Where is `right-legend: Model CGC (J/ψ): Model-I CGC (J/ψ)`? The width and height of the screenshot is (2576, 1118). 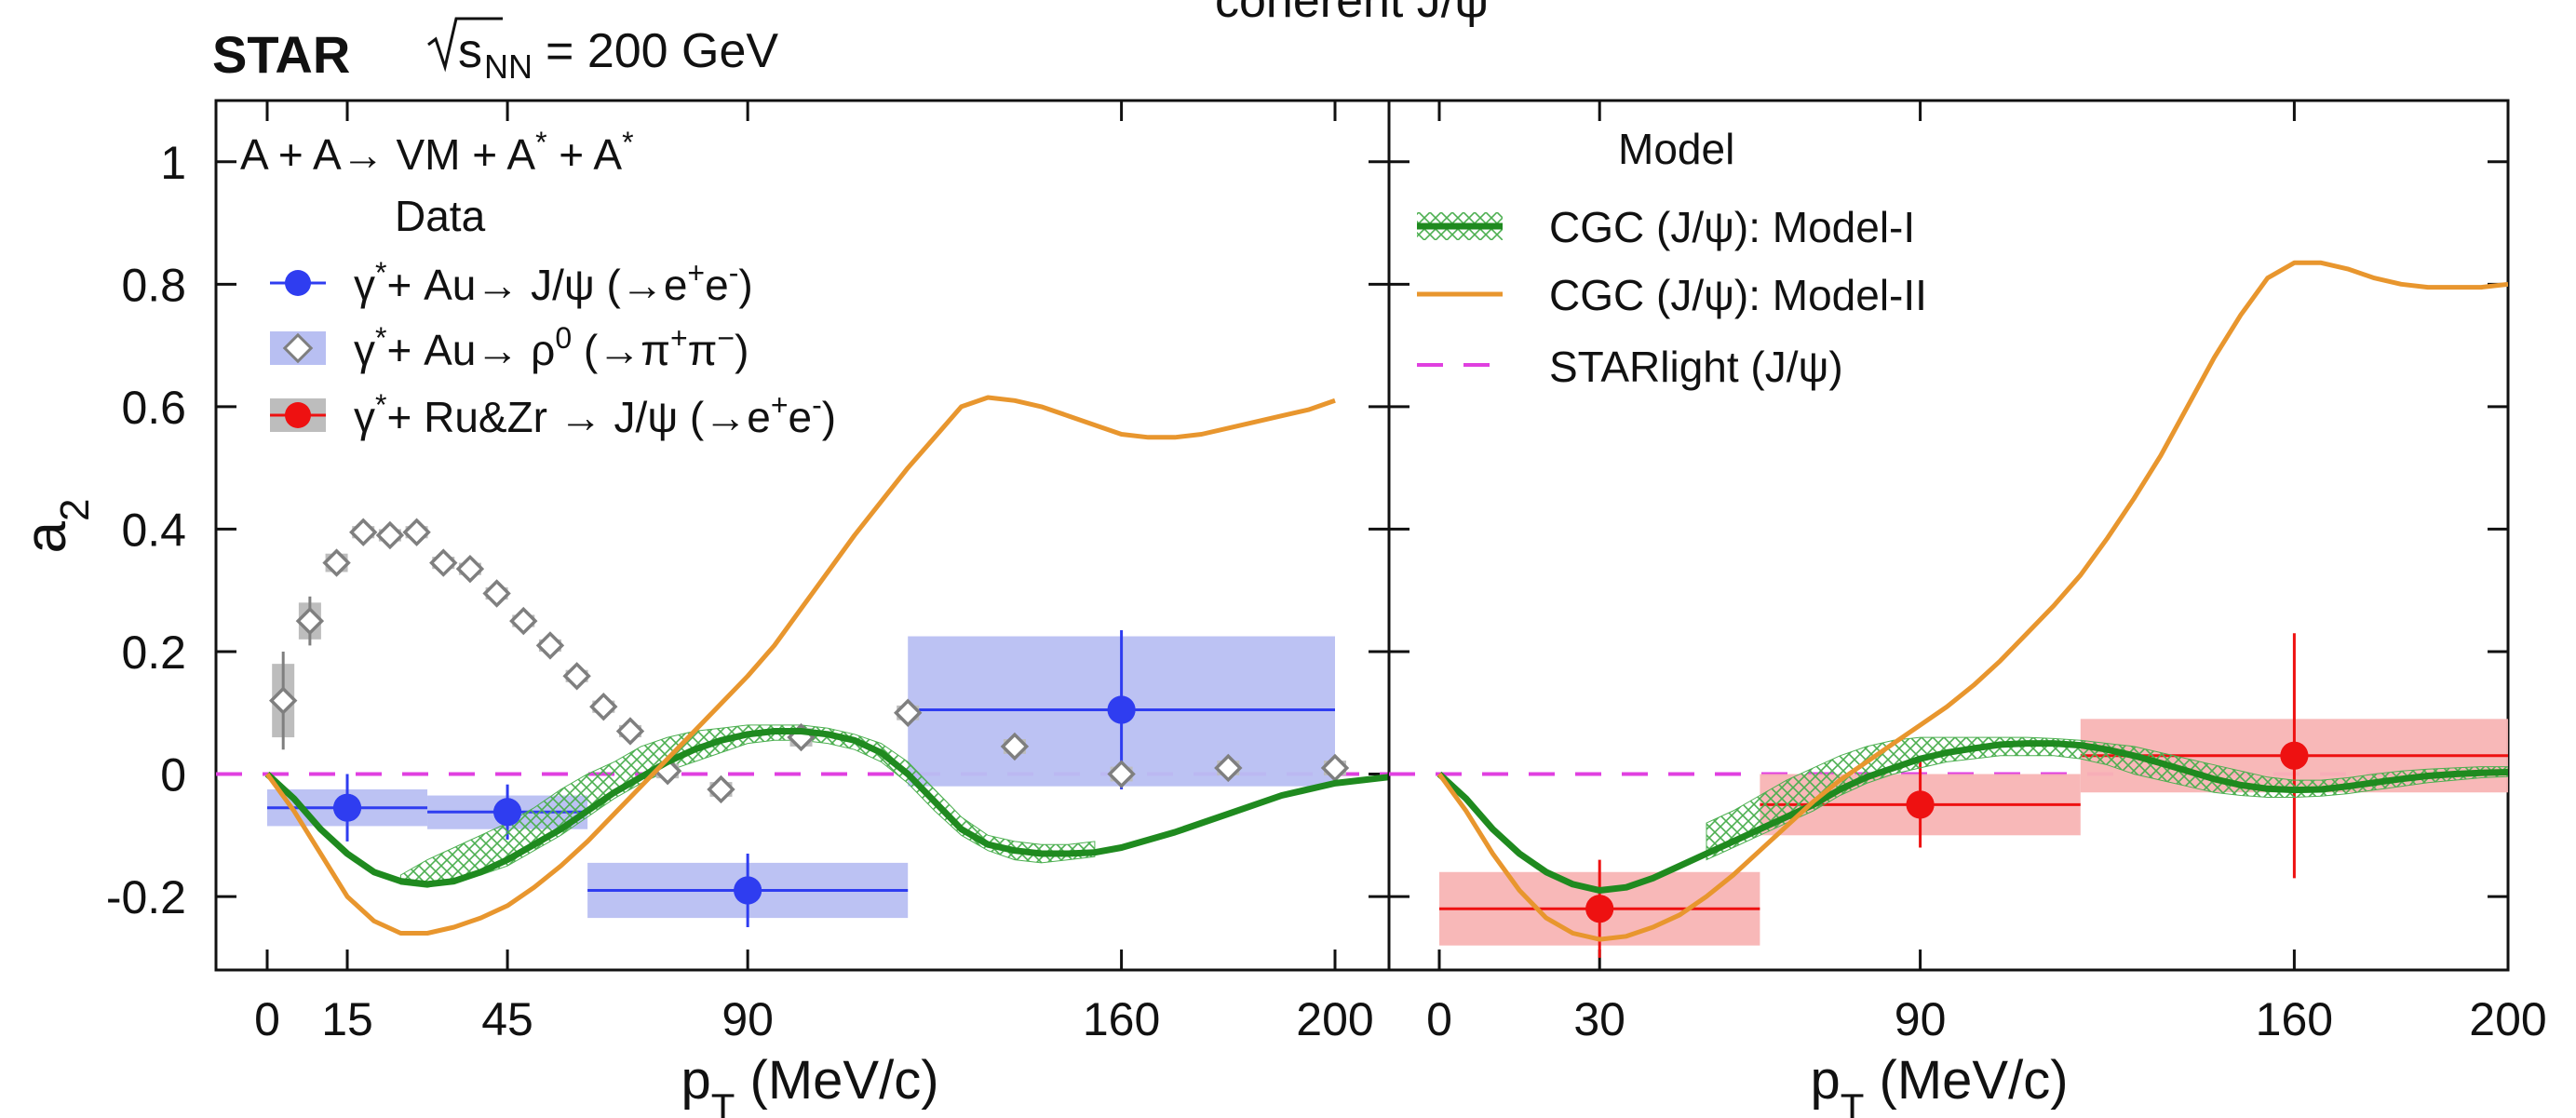 right-legend: Model CGC (J/ψ): Model-I CGC (J/ψ) is located at coordinates (1672, 258).